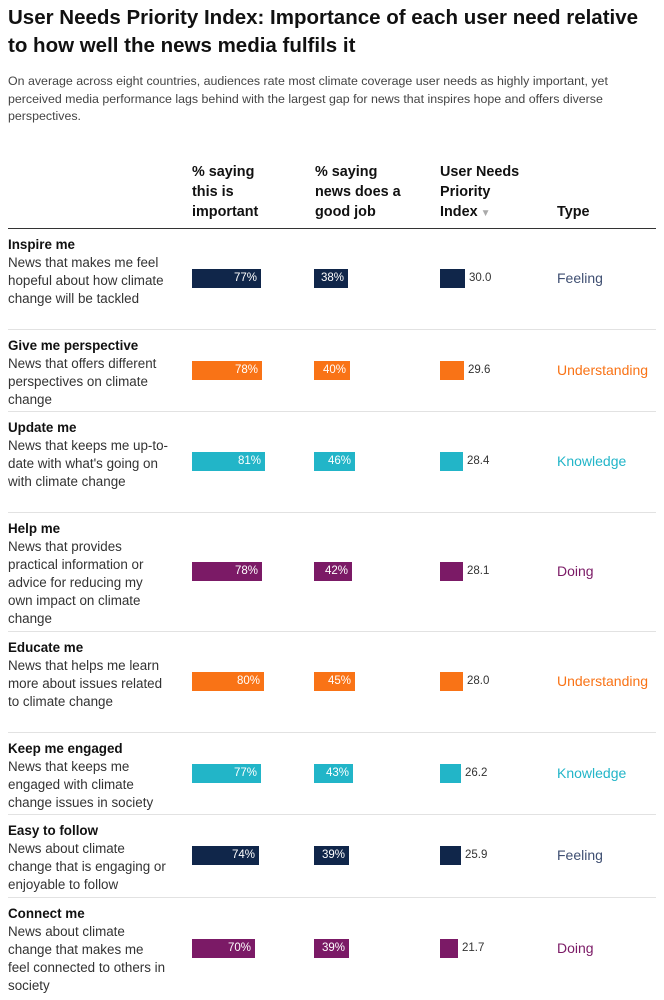 The height and width of the screenshot is (1000, 664). I want to click on good-job-bar: 38%, so click(331, 278).